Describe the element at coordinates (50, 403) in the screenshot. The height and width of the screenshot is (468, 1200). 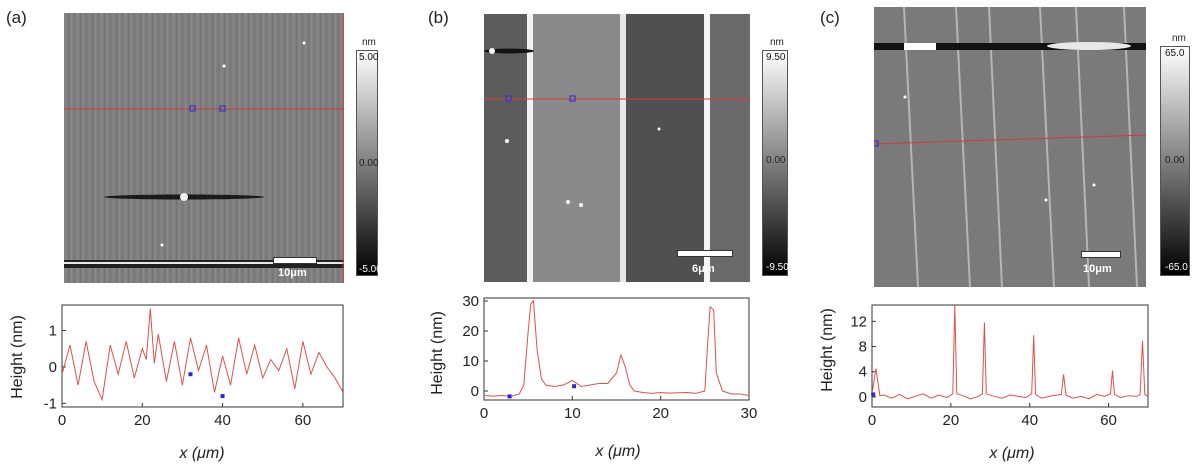
I see `y-tick-label: -1` at that location.